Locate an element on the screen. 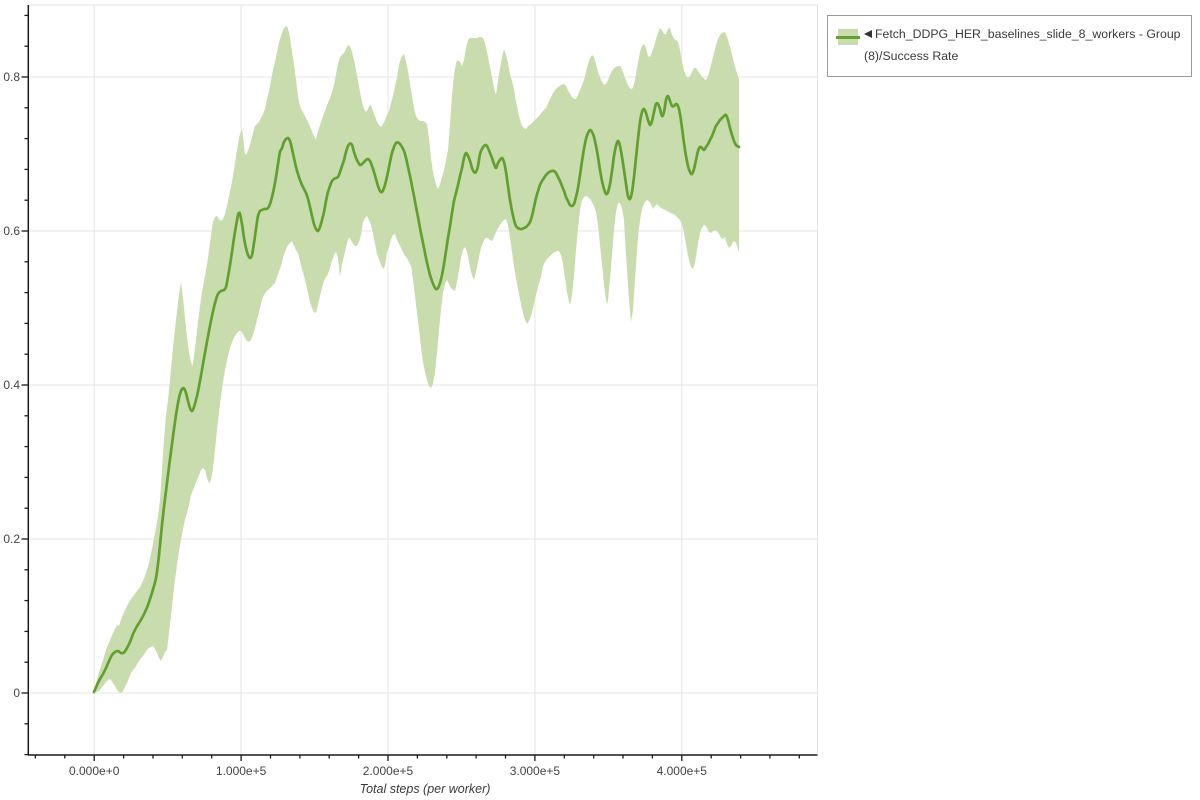 The width and height of the screenshot is (1200, 800). svg-text: 0.2 is located at coordinates (11, 539).